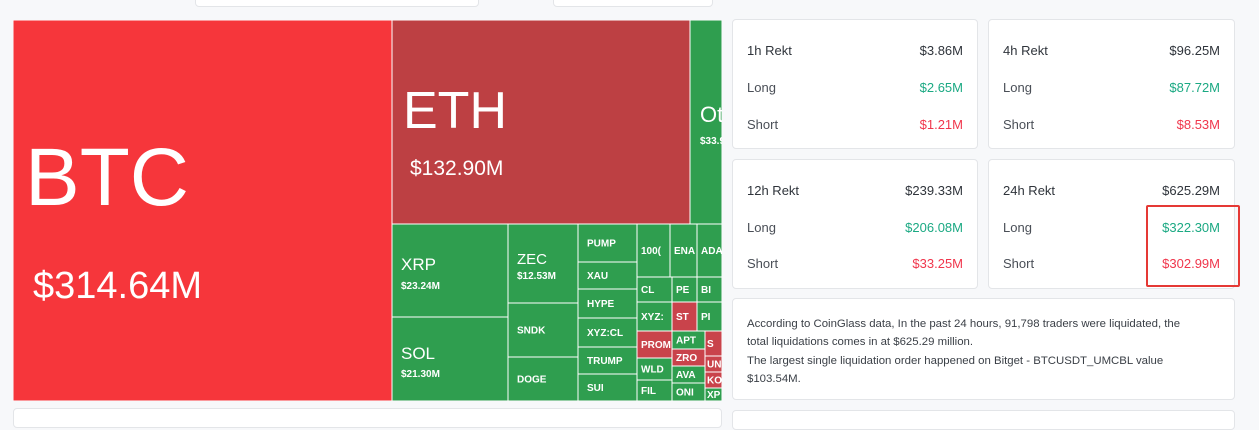 Image resolution: width=1259 pixels, height=430 pixels. I want to click on tile-name: WLD, so click(652, 370).